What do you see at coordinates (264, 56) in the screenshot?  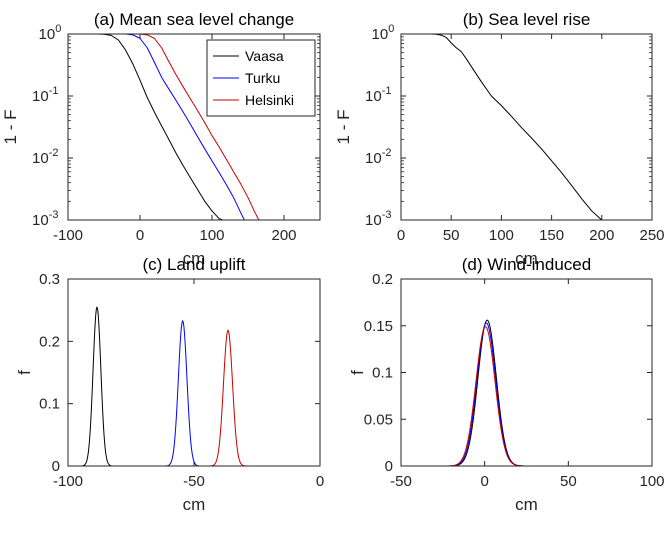 I see `legend-label: Vaasa` at bounding box center [264, 56].